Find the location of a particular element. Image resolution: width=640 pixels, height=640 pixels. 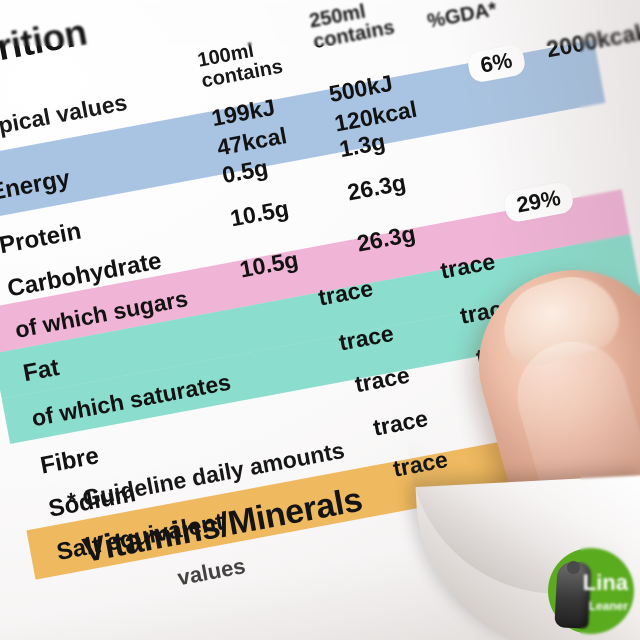

watermark-logo: Lina Leaner is located at coordinates (588, 590).